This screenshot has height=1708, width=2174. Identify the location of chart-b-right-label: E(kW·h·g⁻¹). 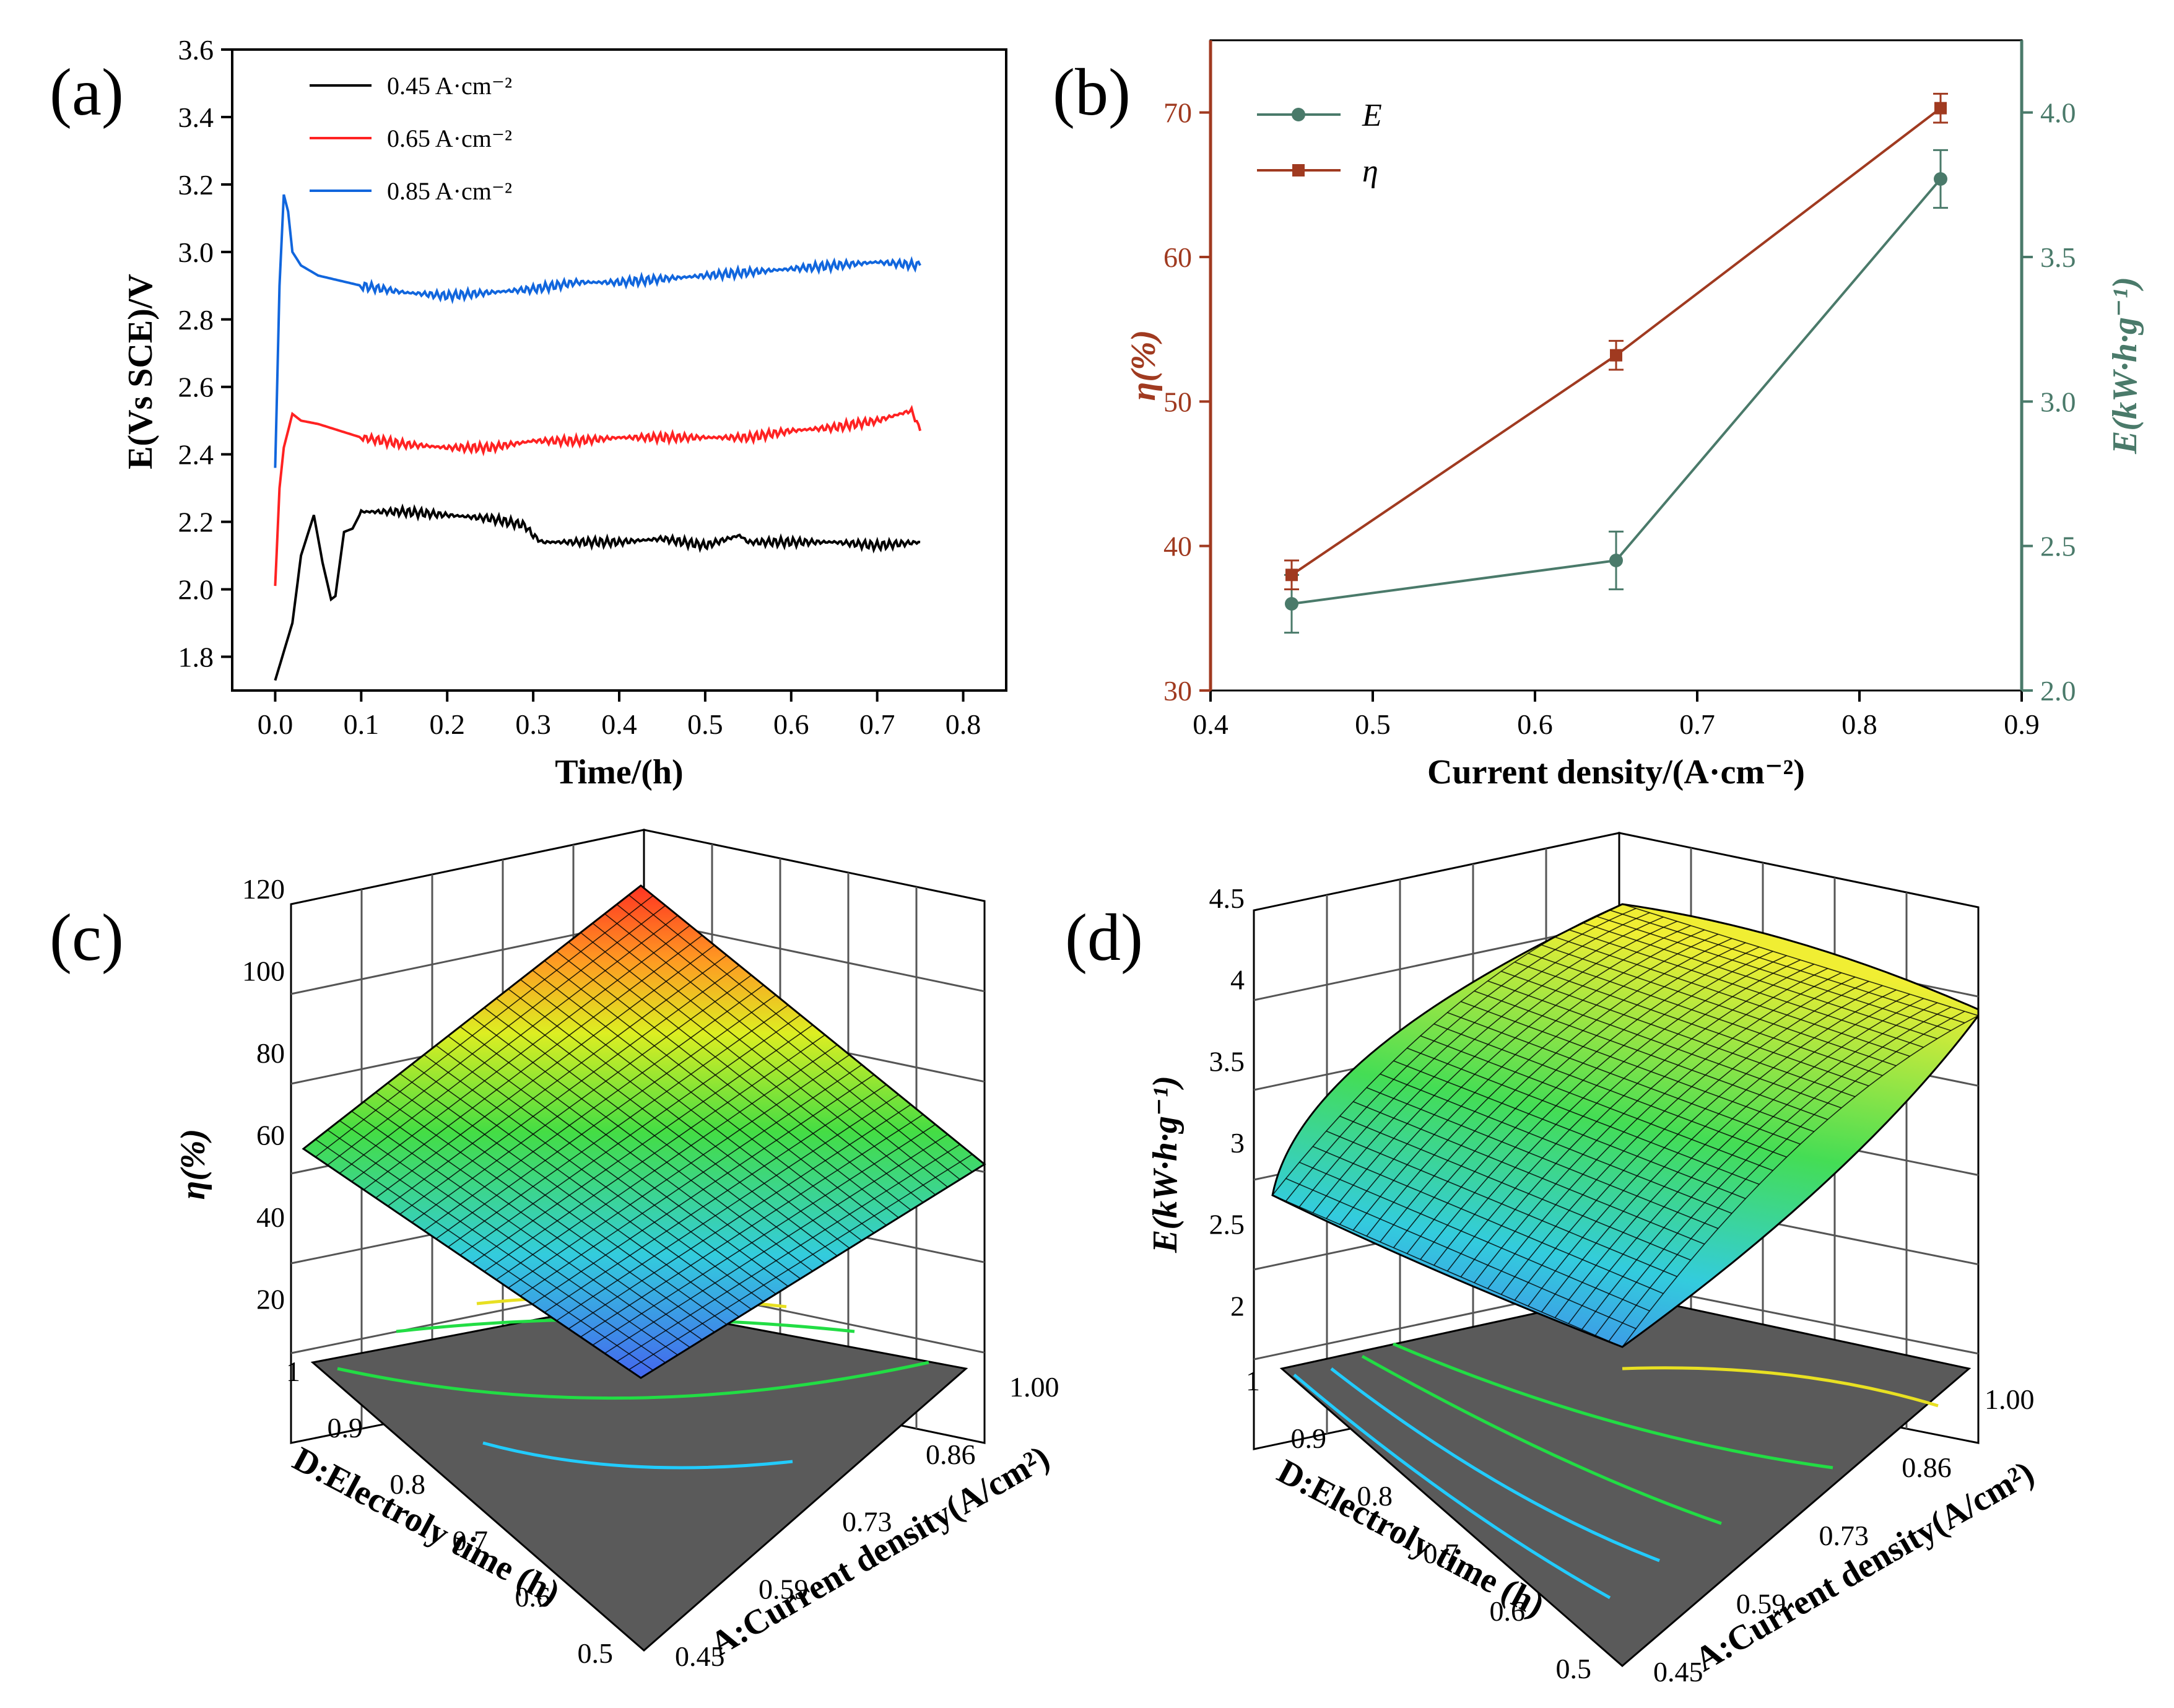
(2125, 366).